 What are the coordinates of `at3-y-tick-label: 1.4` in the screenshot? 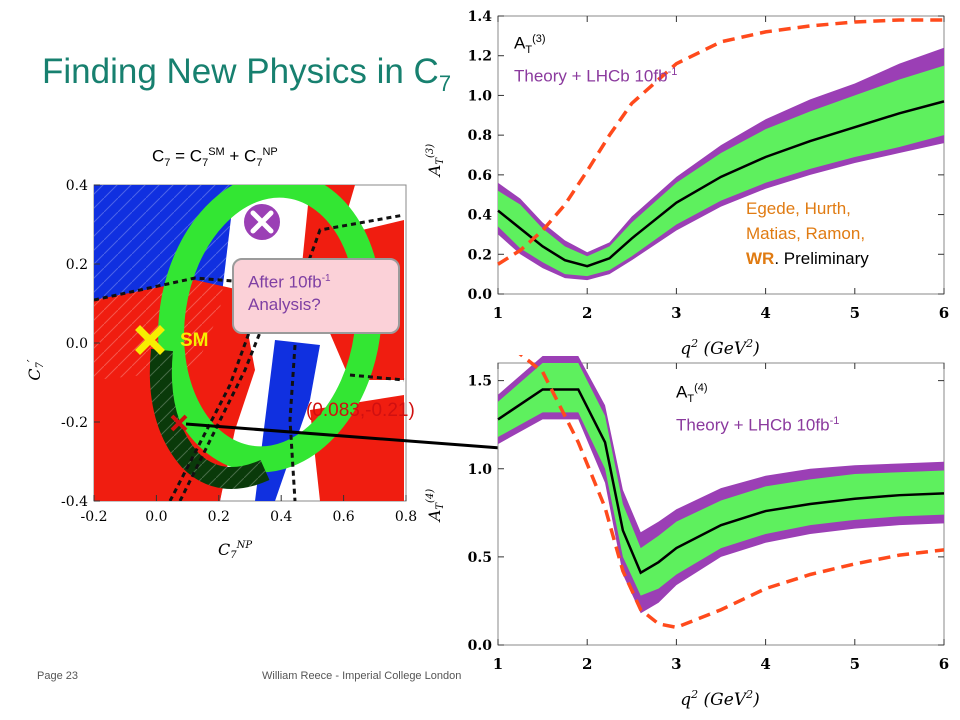 It's located at (480, 17).